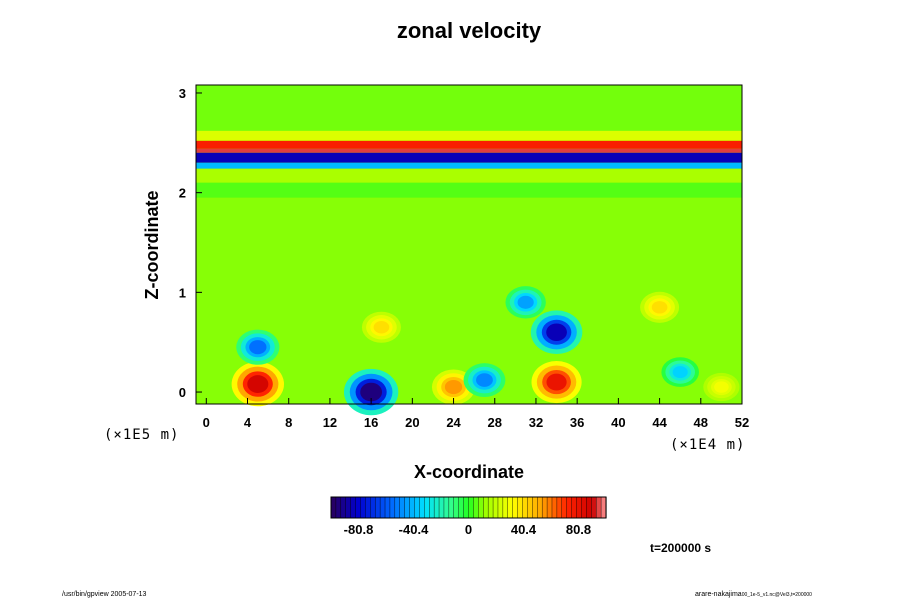  I want to click on colorbar-frame, so click(468, 507).